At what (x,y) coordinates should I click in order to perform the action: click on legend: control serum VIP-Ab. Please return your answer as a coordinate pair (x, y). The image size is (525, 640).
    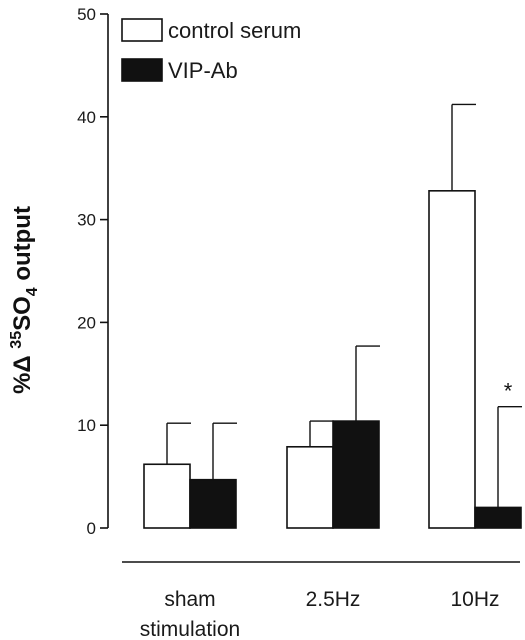
    Looking at the image, I should click on (211, 50).